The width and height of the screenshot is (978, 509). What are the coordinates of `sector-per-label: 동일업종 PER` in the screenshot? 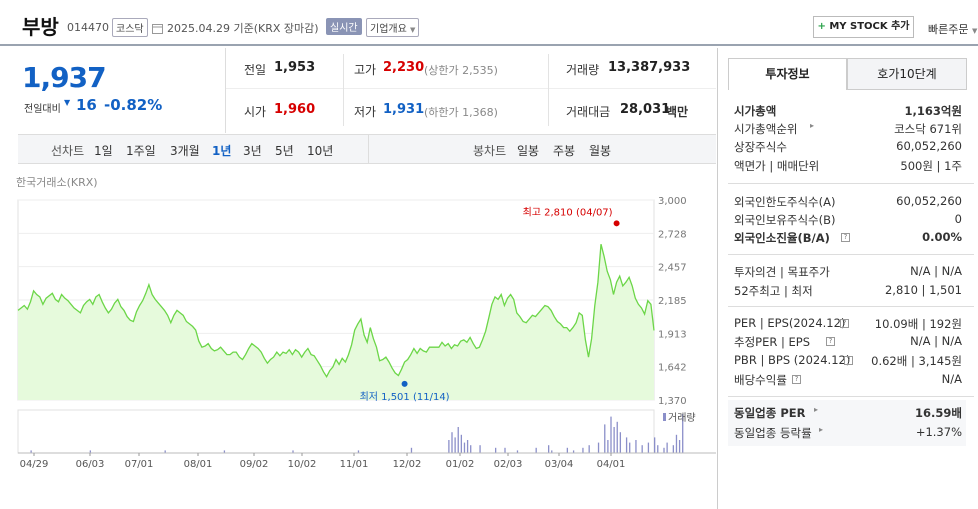 It's located at (770, 413).